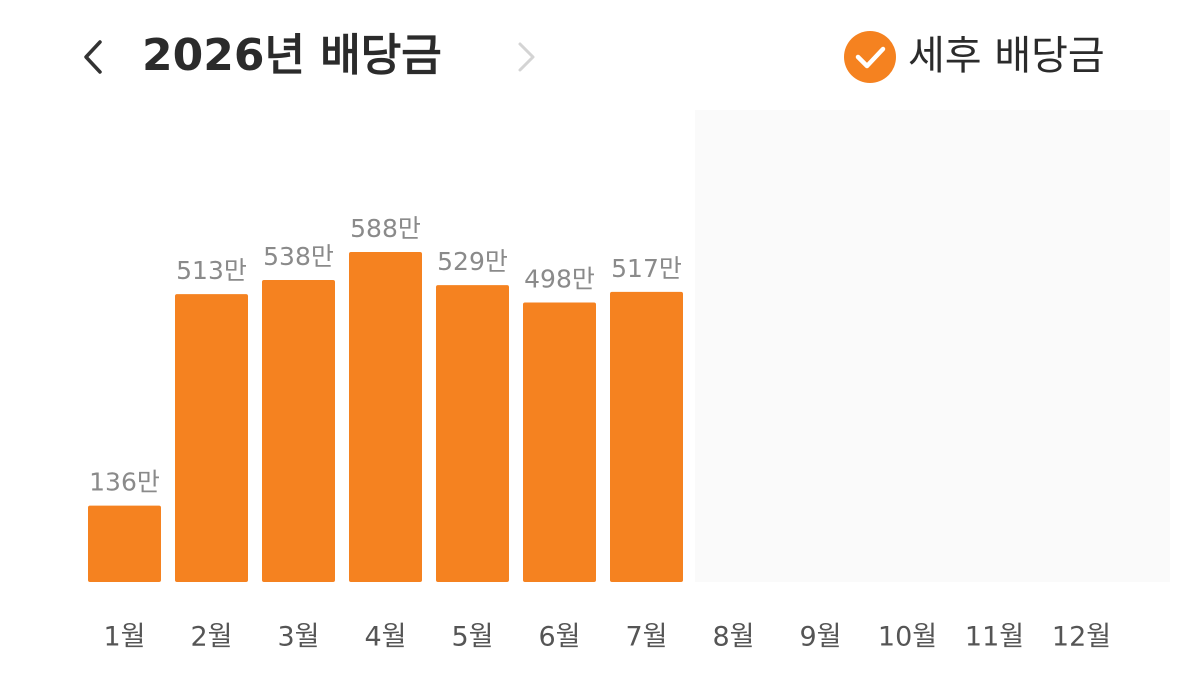 Image resolution: width=1200 pixels, height=696 pixels. I want to click on value-label: 513만, so click(211, 270).